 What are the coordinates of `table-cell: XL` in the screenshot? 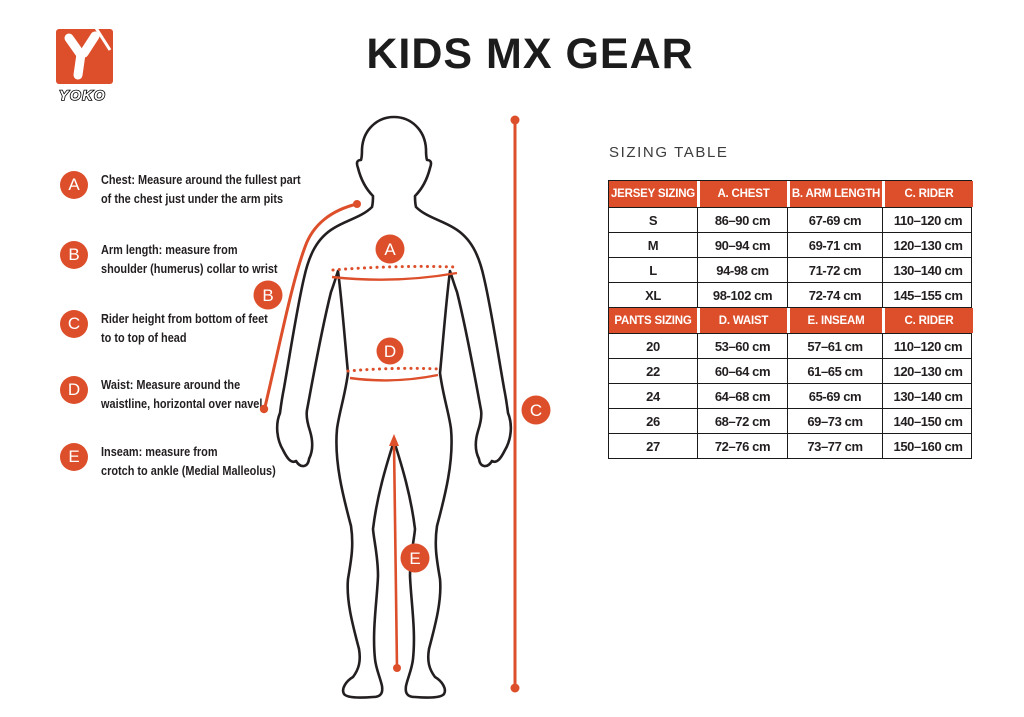 It's located at (653, 295).